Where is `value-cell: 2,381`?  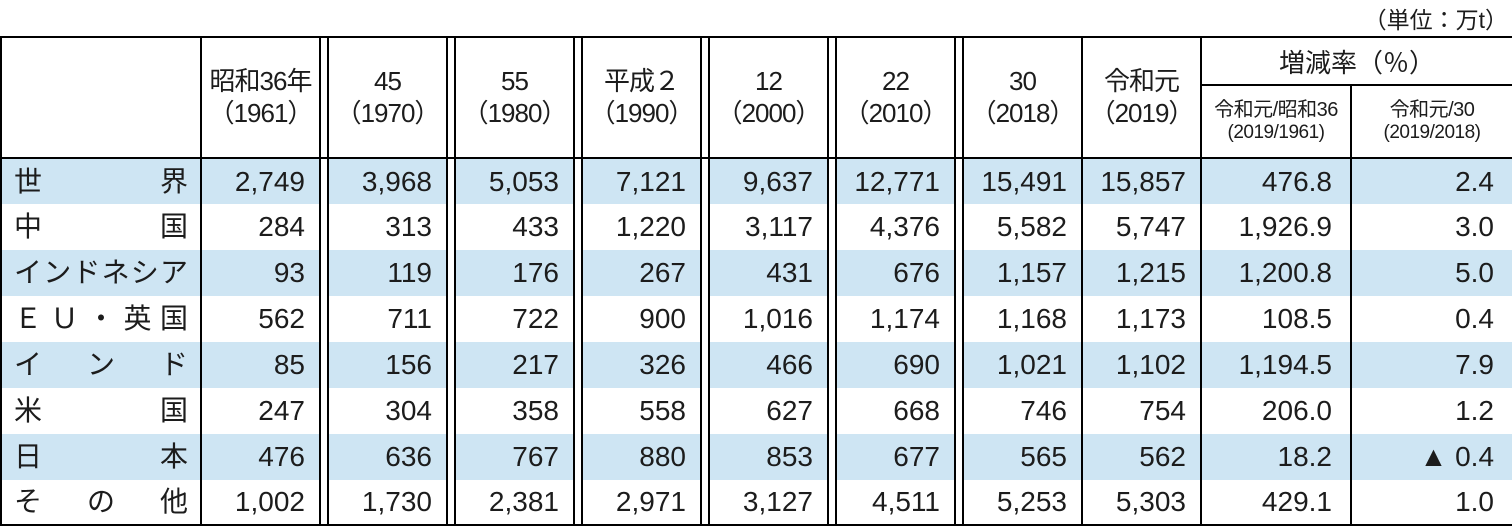
value-cell: 2,381 is located at coordinates (523, 501).